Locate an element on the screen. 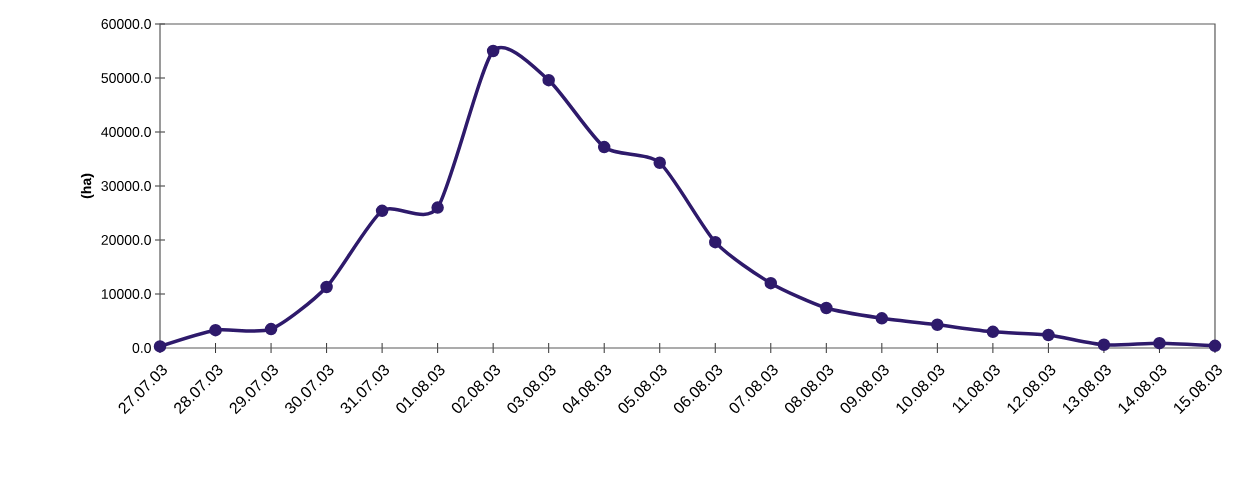 This screenshot has width=1234, height=480. y-tick-label: 30000.0 is located at coordinates (126, 186).